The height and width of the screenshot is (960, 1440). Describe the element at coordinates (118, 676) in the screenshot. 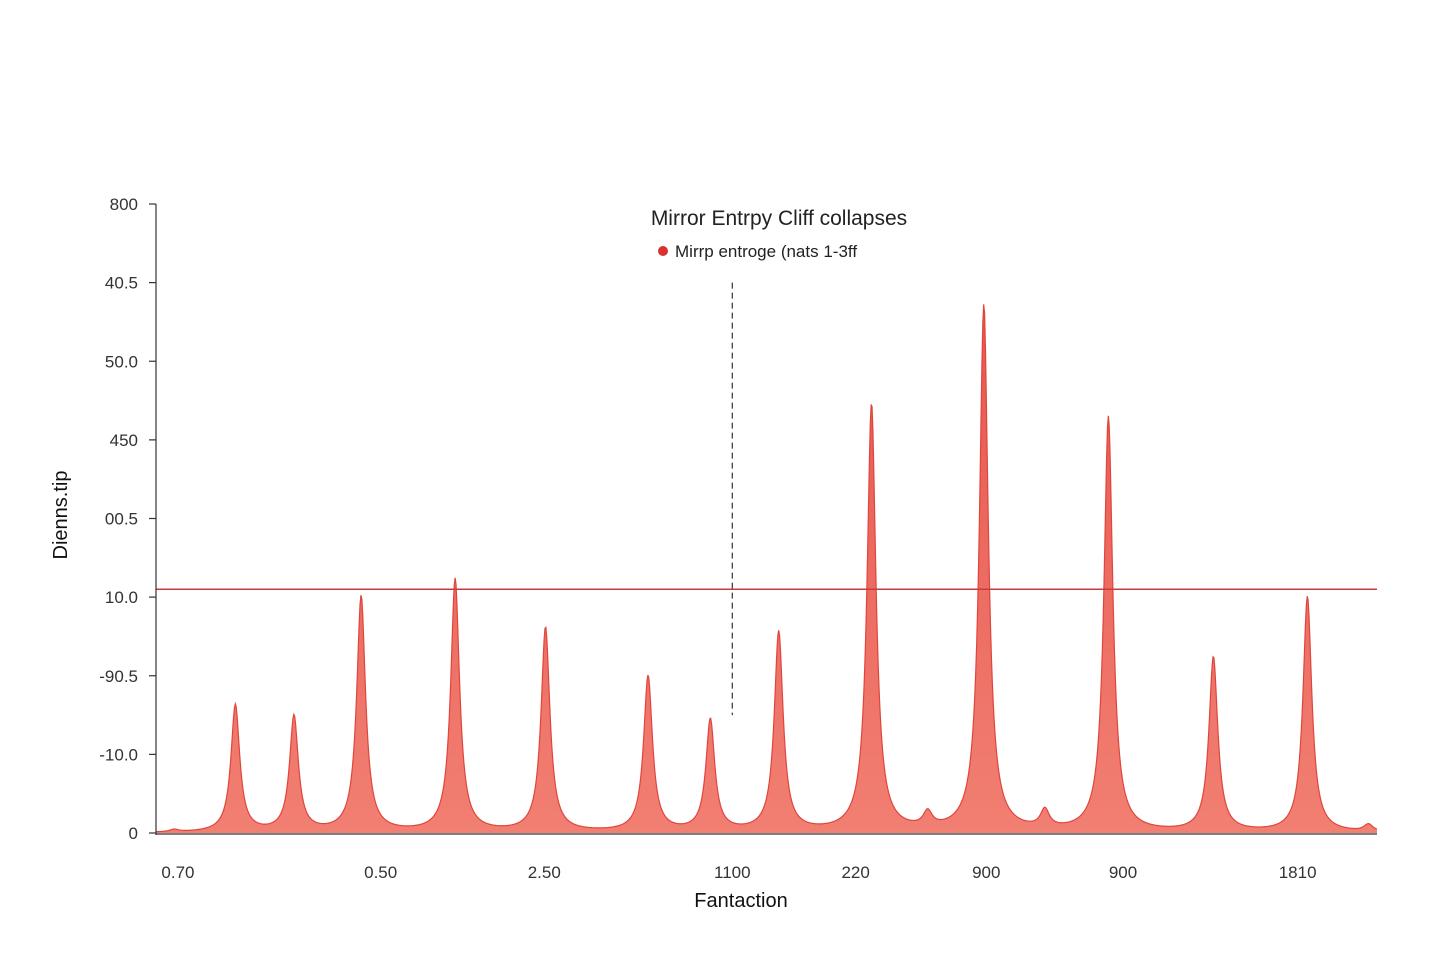

I see `y-tick-label: -90.5` at that location.